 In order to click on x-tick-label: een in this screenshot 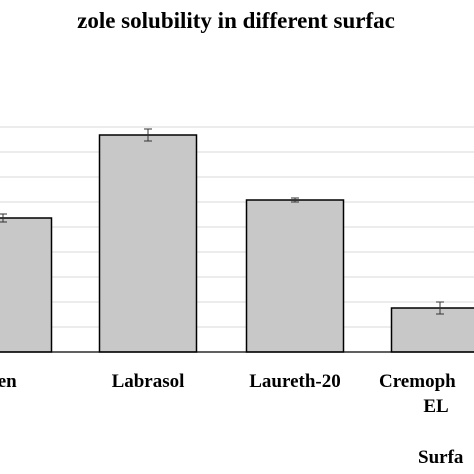, I will do `click(8, 381)`.